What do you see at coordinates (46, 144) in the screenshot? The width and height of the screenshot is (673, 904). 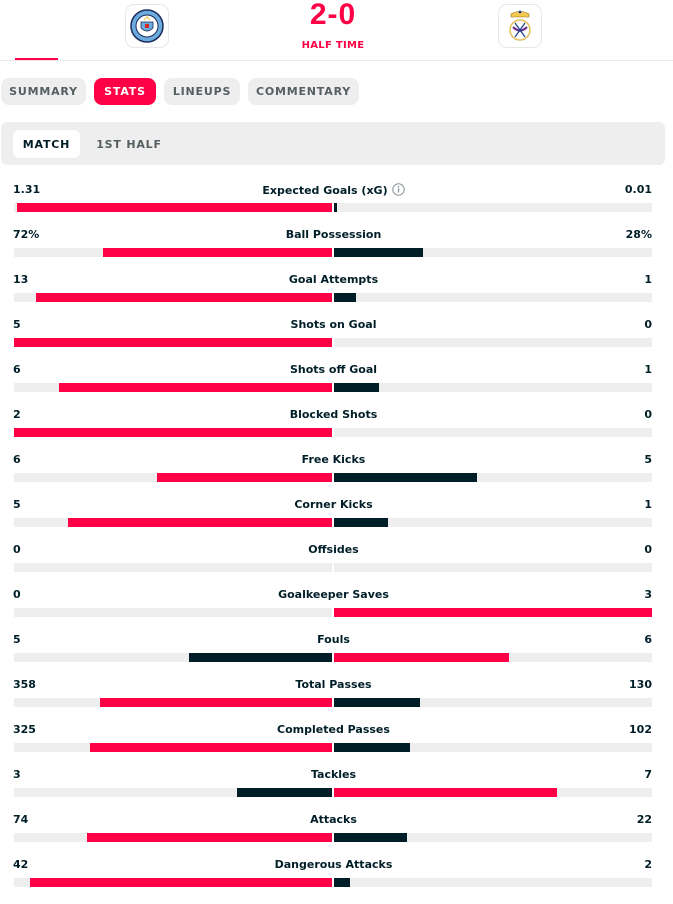 I see `tab-match: MATCH` at bounding box center [46, 144].